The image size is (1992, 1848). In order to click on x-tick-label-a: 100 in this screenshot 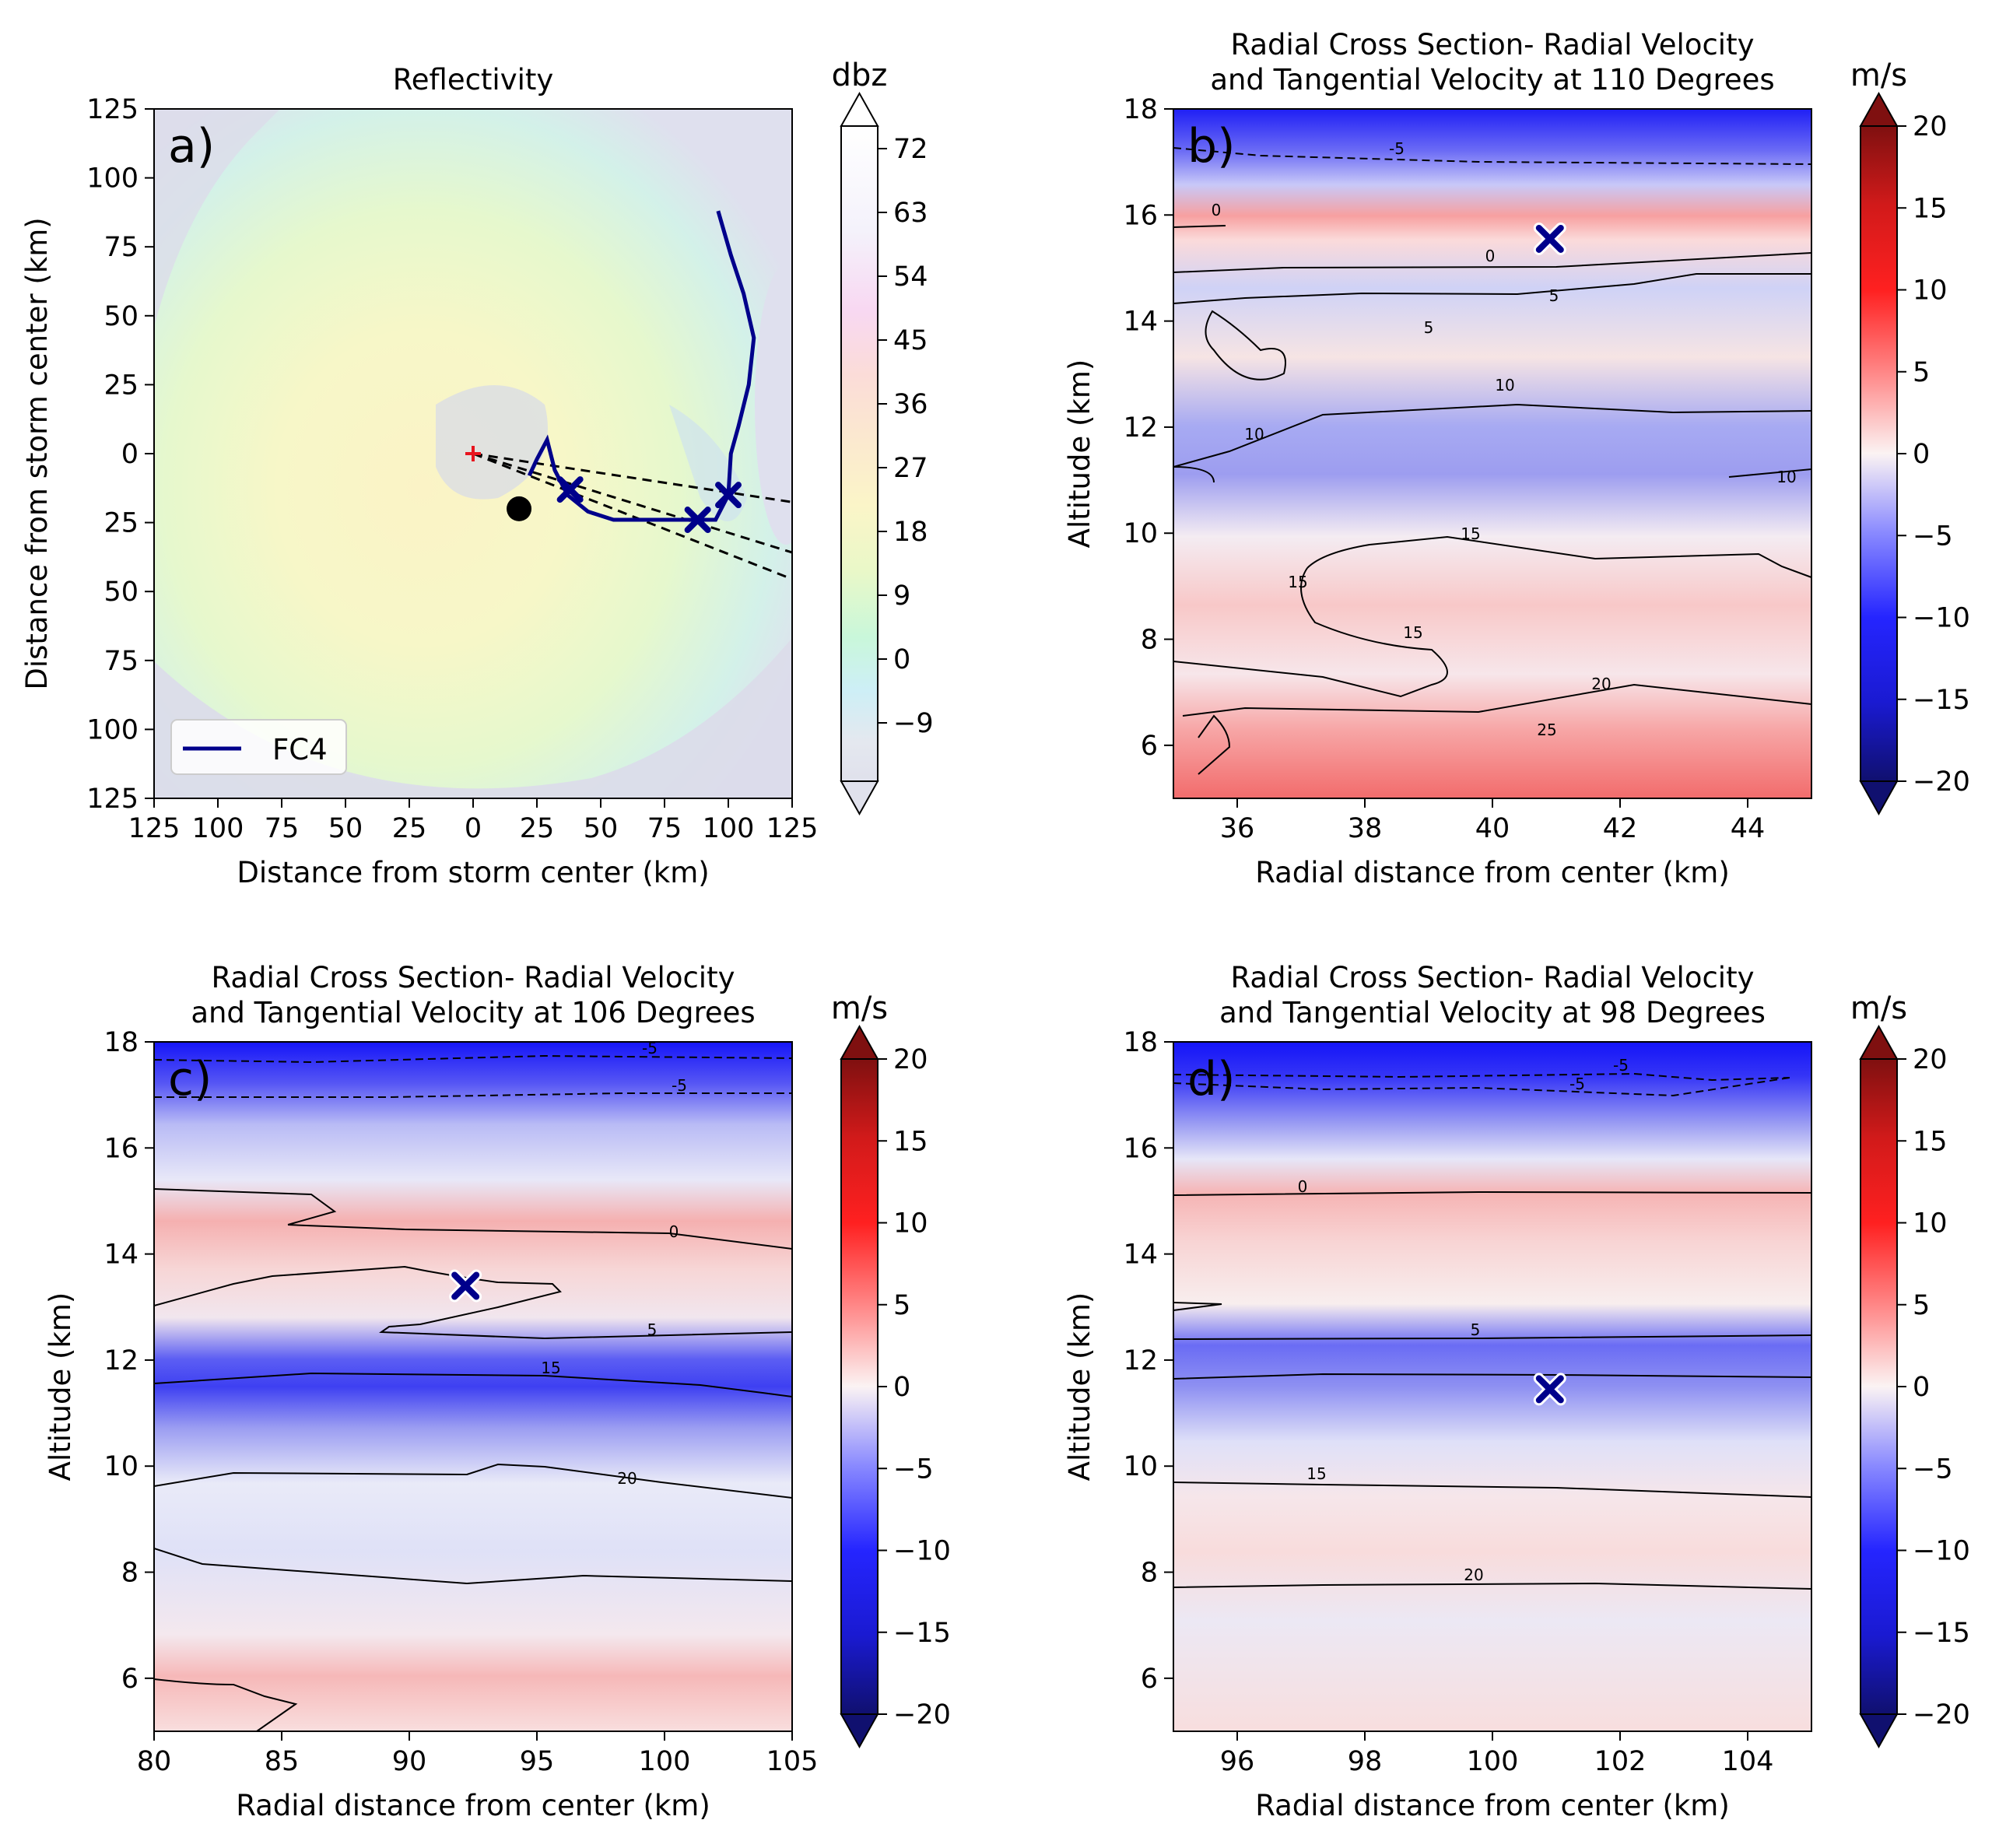, I will do `click(218, 828)`.